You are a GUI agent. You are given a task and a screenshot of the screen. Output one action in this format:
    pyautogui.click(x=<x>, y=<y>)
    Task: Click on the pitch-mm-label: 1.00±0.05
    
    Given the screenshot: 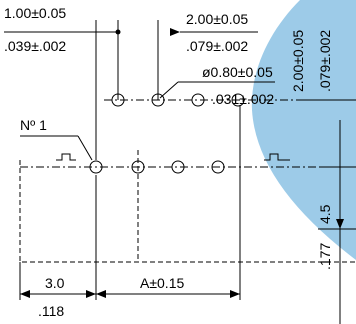 What is the action you would take?
    pyautogui.click(x=35, y=13)
    